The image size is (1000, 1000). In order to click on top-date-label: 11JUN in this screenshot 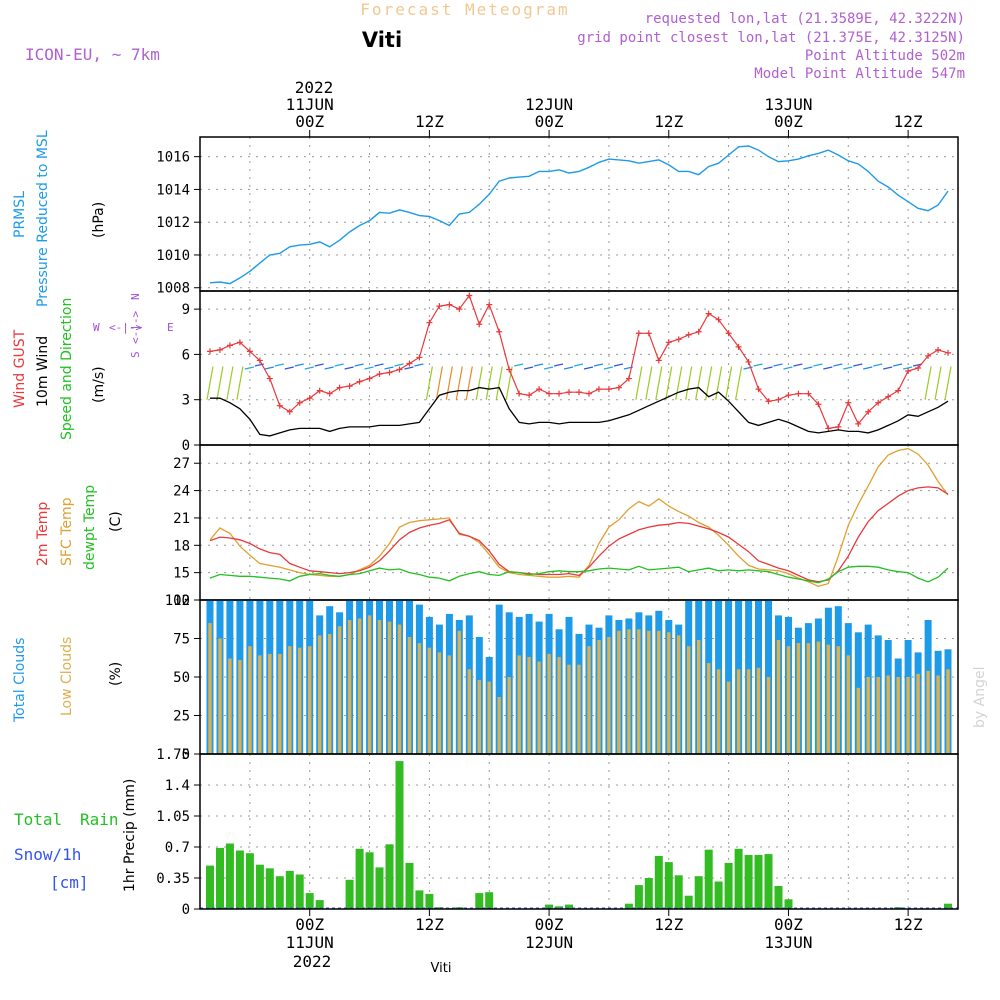, I will do `click(310, 104)`.